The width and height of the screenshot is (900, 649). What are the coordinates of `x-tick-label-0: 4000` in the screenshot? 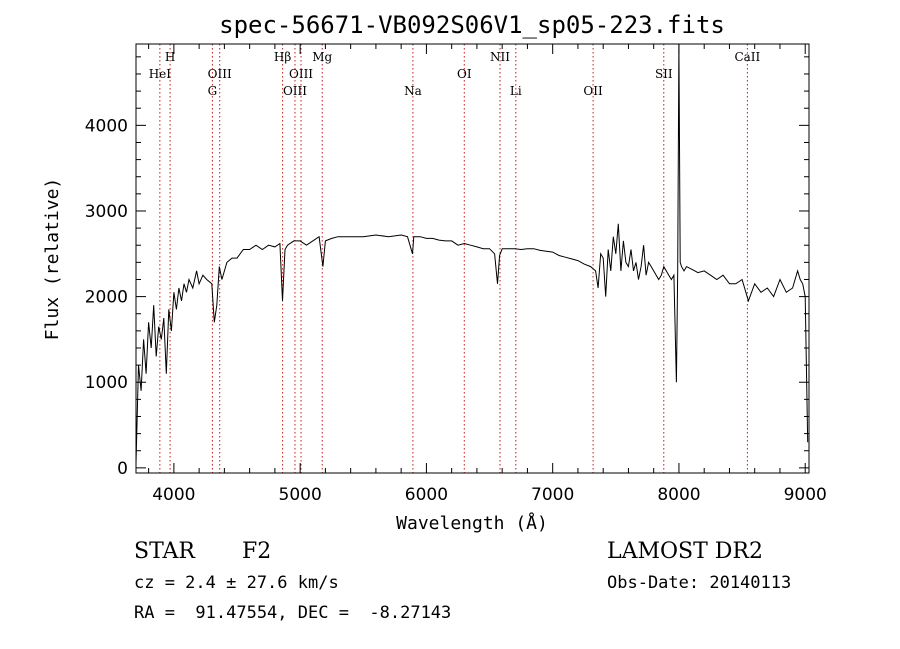 It's located at (173, 495).